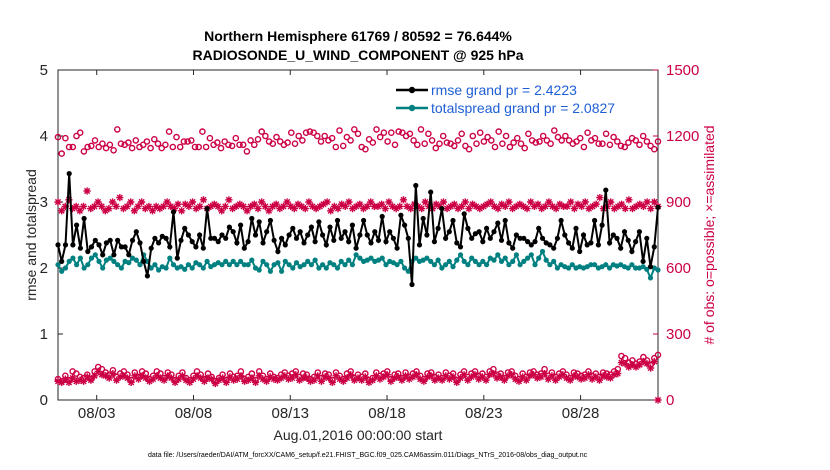 The width and height of the screenshot is (830, 470). What do you see at coordinates (412, 108) in the screenshot?
I see `legend-spread-marker` at bounding box center [412, 108].